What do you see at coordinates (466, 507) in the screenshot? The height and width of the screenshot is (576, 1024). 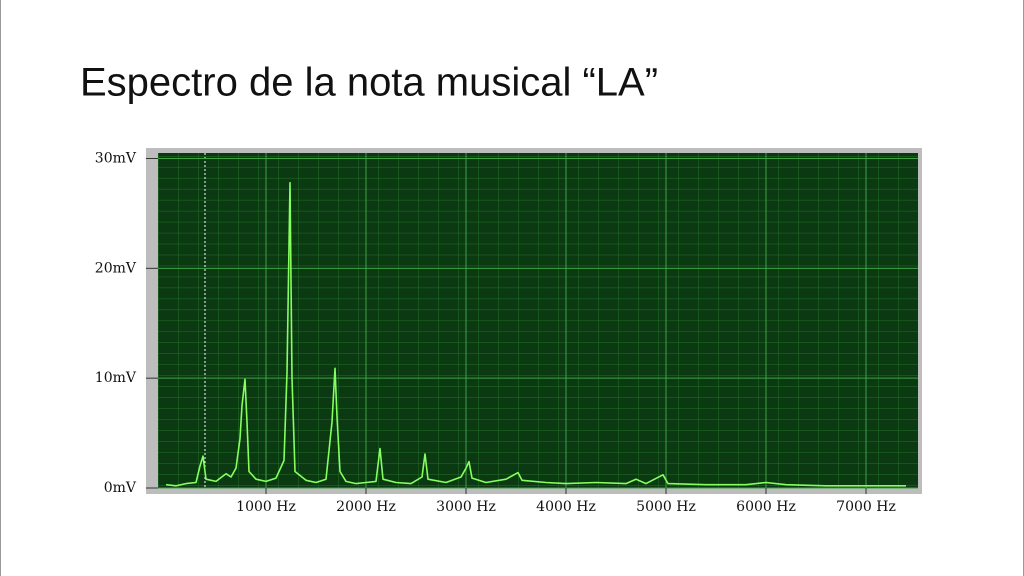 I see `x-tick-label: 3000 Hz` at bounding box center [466, 507].